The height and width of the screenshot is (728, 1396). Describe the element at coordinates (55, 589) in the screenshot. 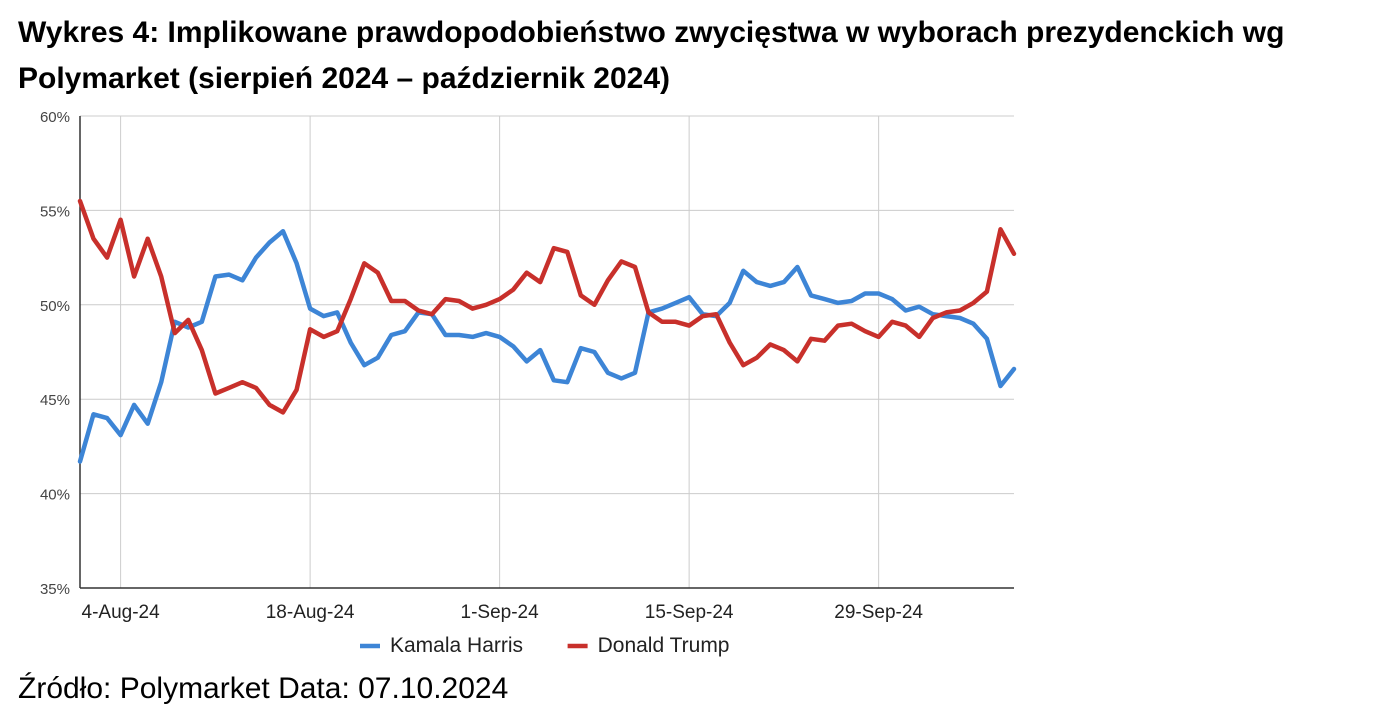

I see `y-tick-label: 35%` at that location.